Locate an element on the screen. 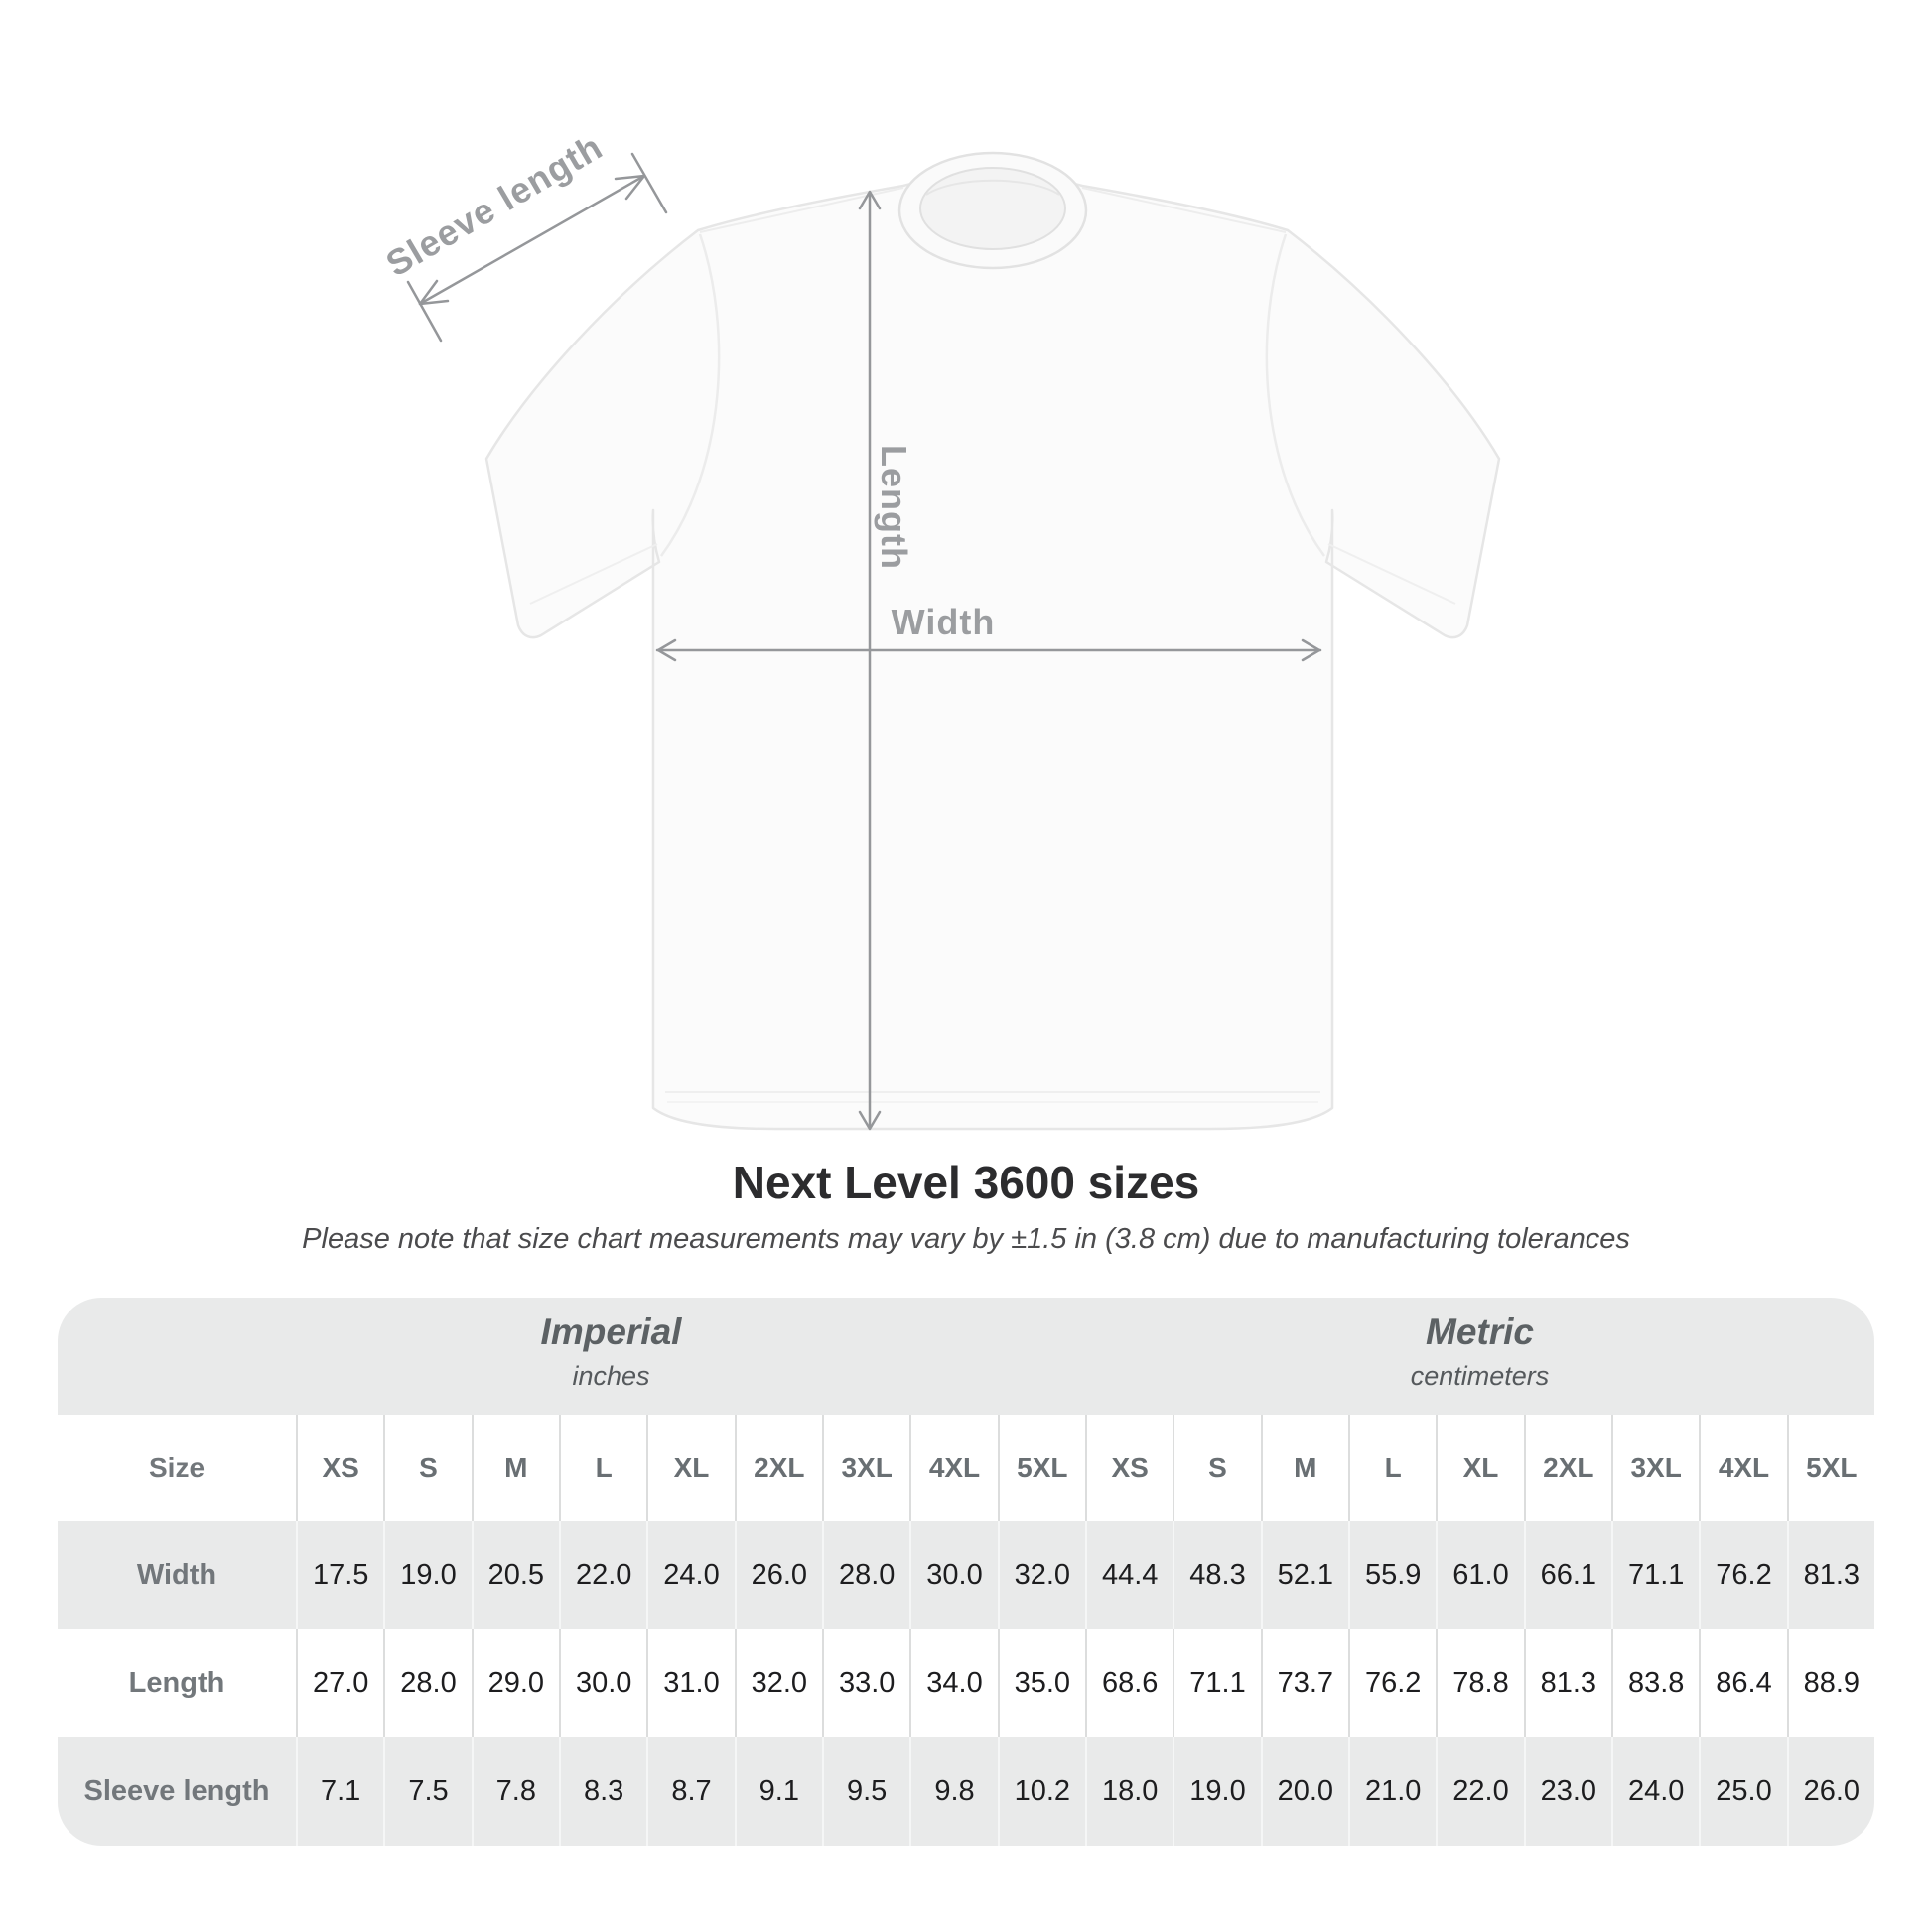  measurement-value: 27.0 is located at coordinates (340, 1683).